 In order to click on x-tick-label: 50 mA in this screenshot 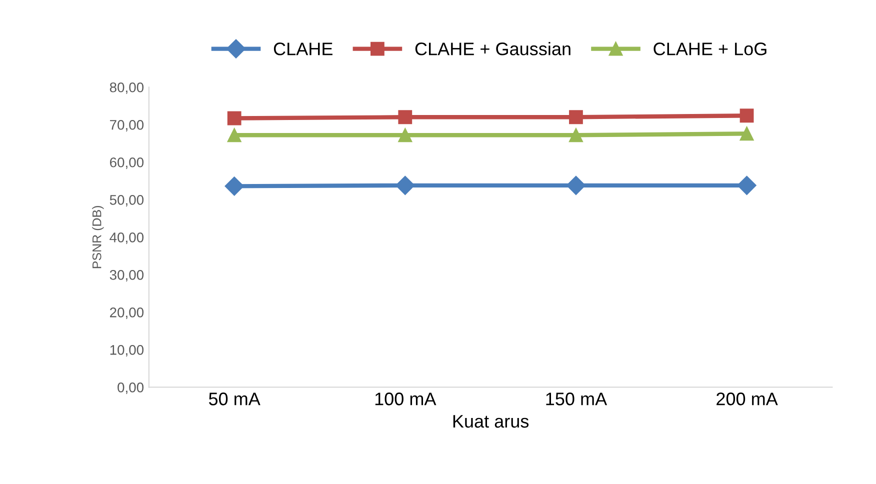, I will do `click(234, 399)`.